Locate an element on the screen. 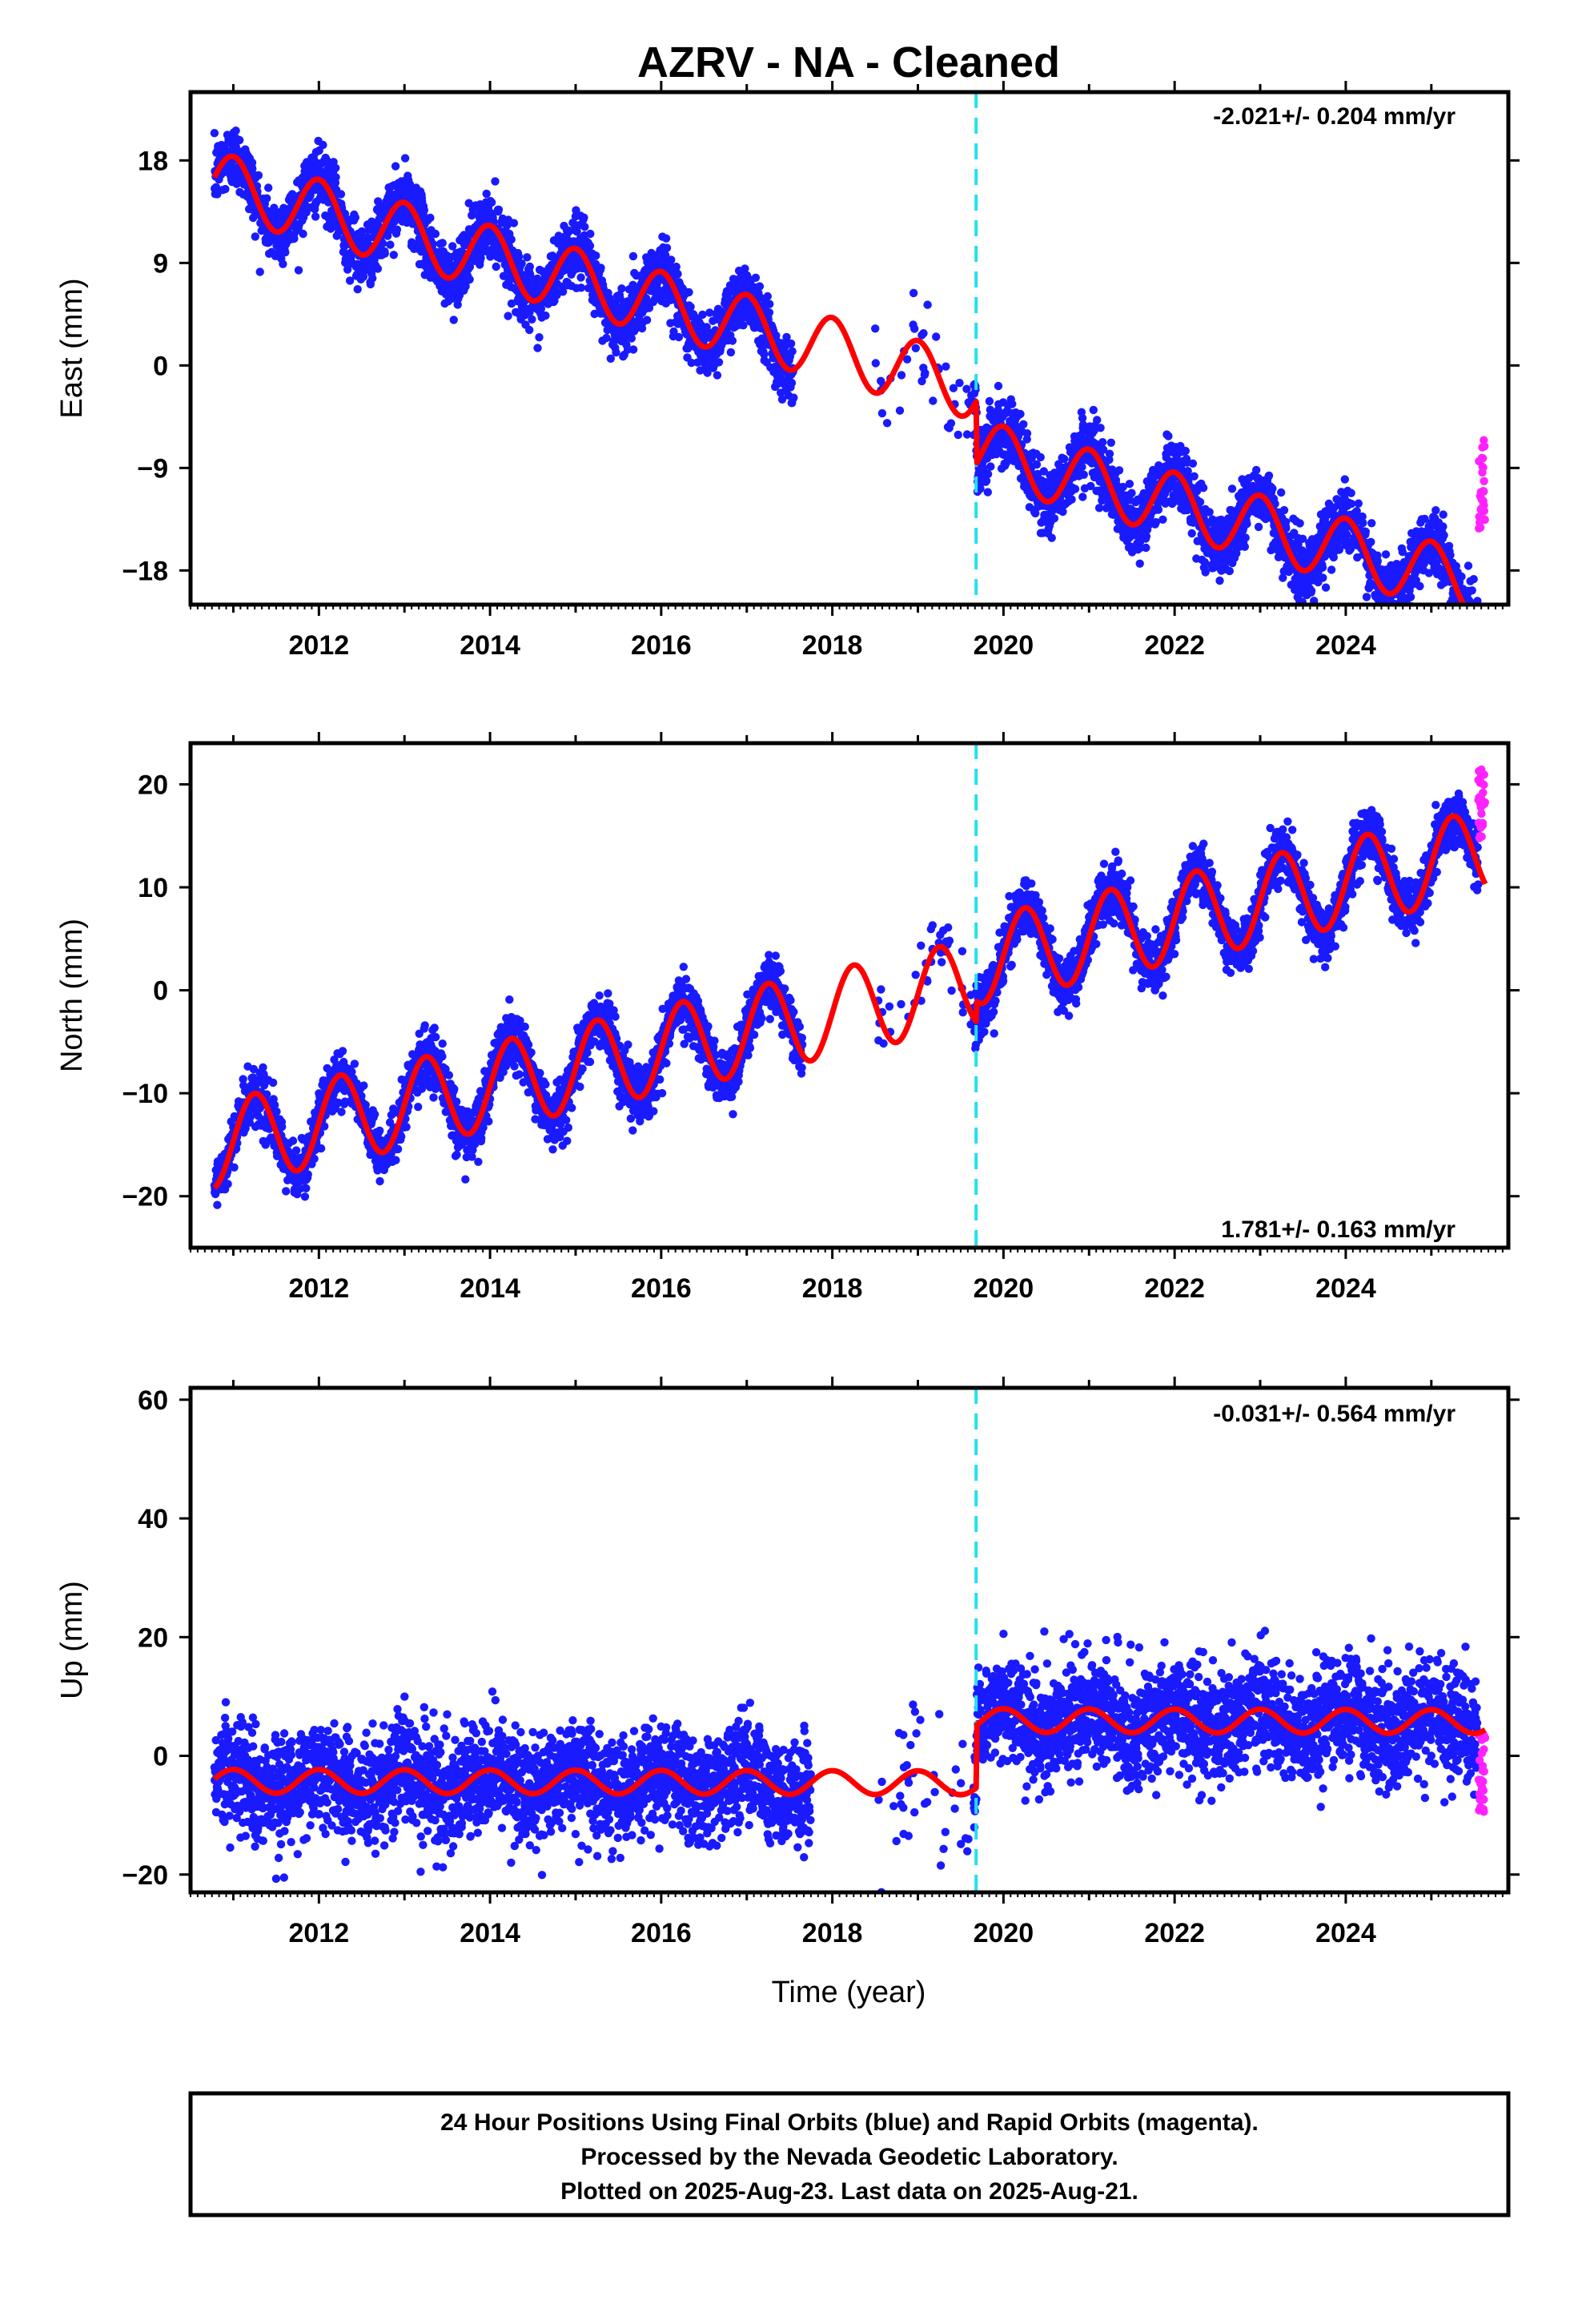  x-tick-label: 2022 is located at coordinates (1174, 645).